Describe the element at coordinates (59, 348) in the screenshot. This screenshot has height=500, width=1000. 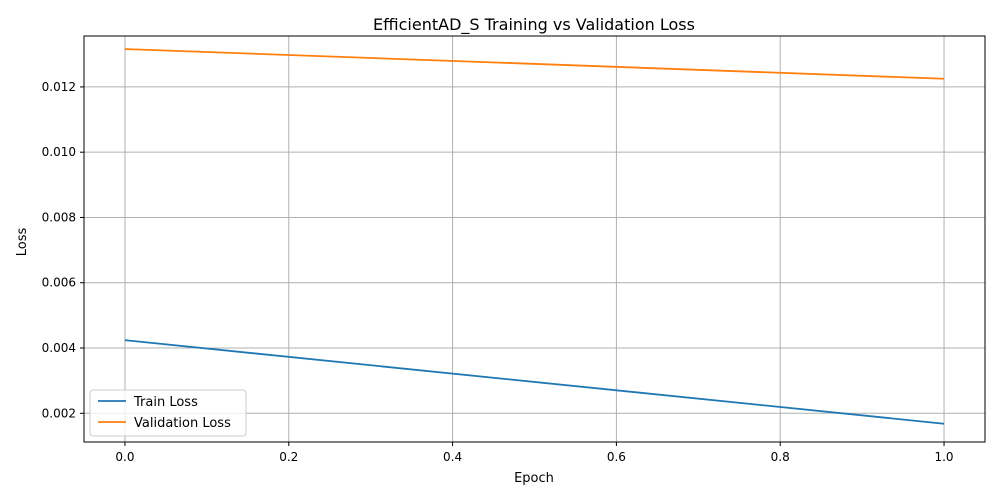
I see `y-tick-label: 0.004` at that location.